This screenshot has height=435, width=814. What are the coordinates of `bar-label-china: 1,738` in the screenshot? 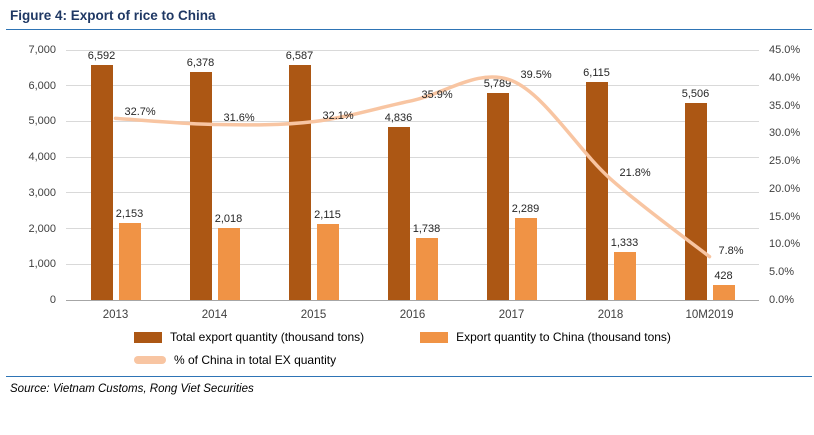 It's located at (426, 228).